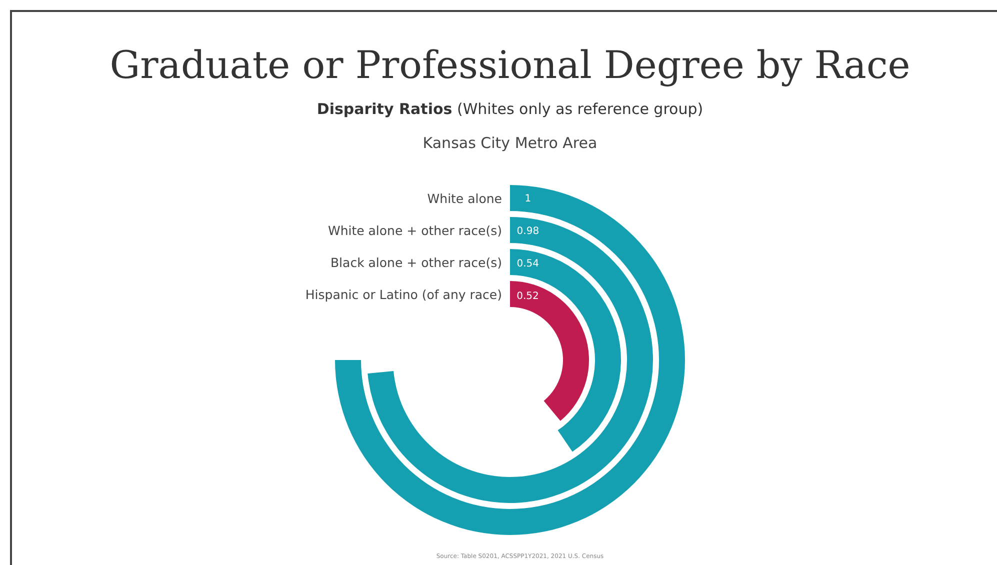 This screenshot has width=997, height=565. I want to click on text: Graduate or Professional Degree by Race, so click(510, 65).